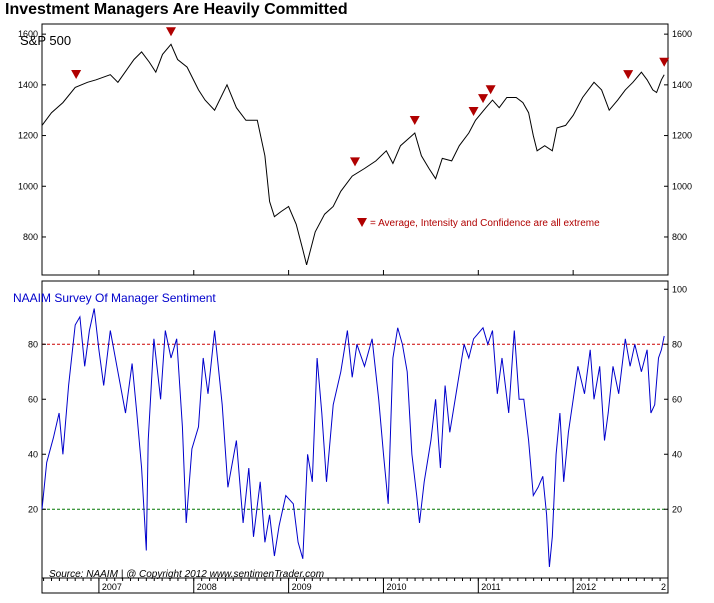 This screenshot has height=603, width=714. What do you see at coordinates (28, 136) in the screenshot?
I see `sp500-left-tick-label: 1200` at bounding box center [28, 136].